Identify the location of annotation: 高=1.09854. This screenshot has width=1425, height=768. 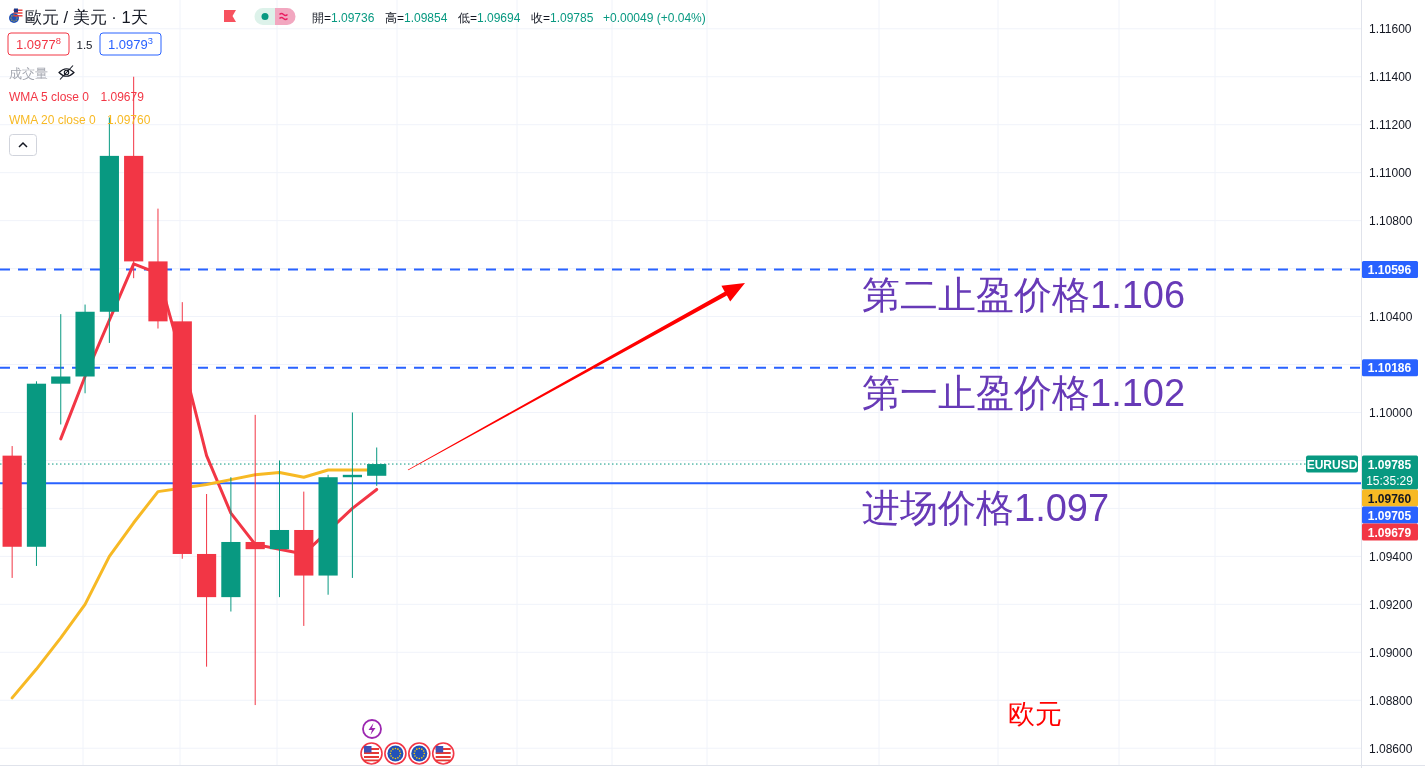
(416, 18).